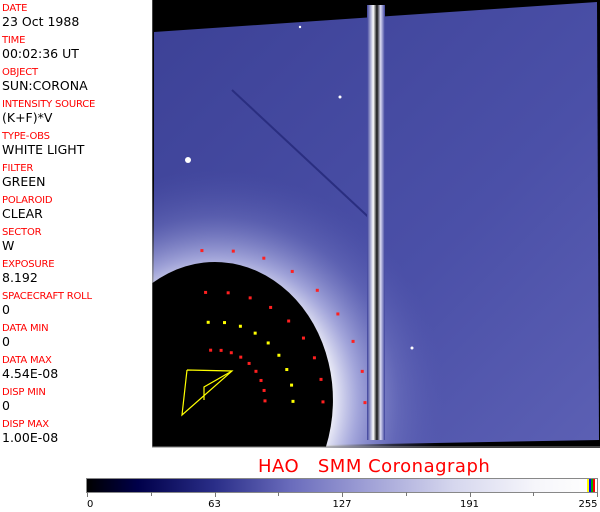 This screenshot has width=600, height=512. Describe the element at coordinates (43, 149) in the screenshot. I see `field-value: WHITE LIGHT` at that location.